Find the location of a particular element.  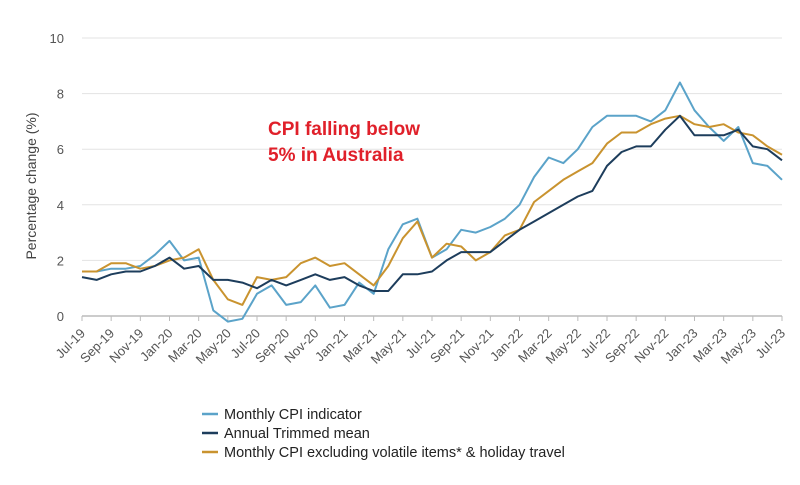

y-tick-label: 2 is located at coordinates (60, 260).